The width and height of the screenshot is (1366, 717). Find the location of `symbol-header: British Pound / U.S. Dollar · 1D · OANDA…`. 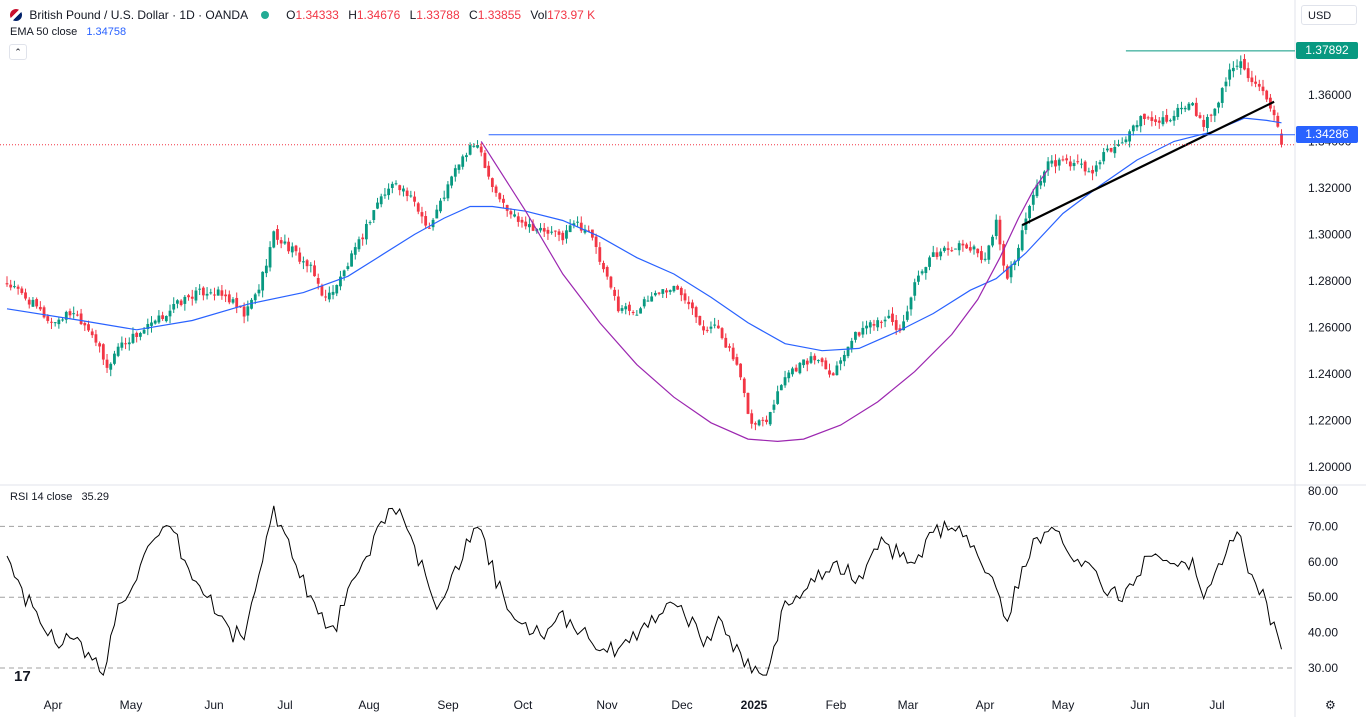

symbol-header: British Pound / U.S. Dollar · 1D · OANDA… is located at coordinates (302, 15).